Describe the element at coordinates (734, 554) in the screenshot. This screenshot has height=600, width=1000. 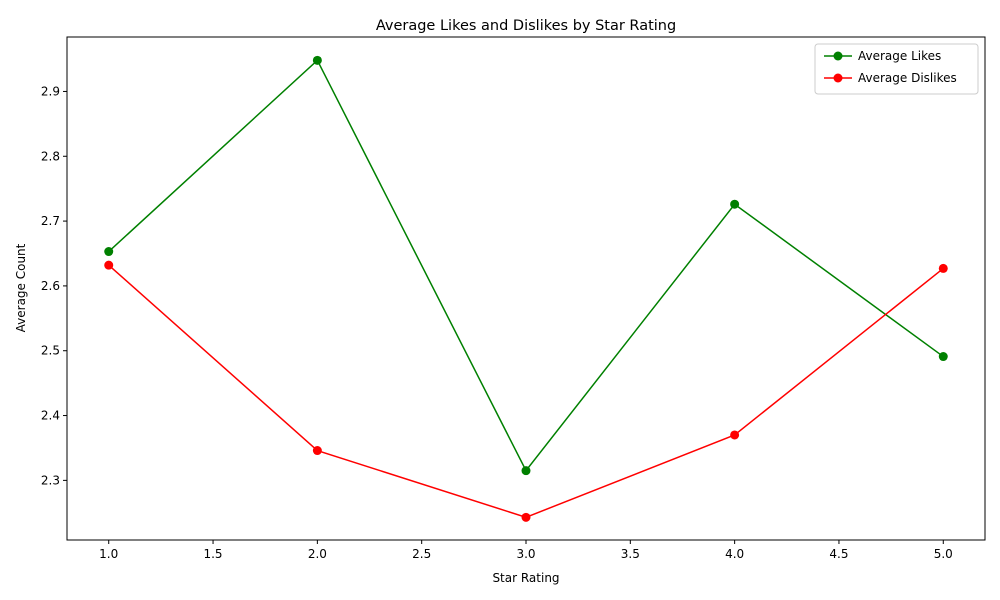
I see `x-tick-label: 4.0` at that location.